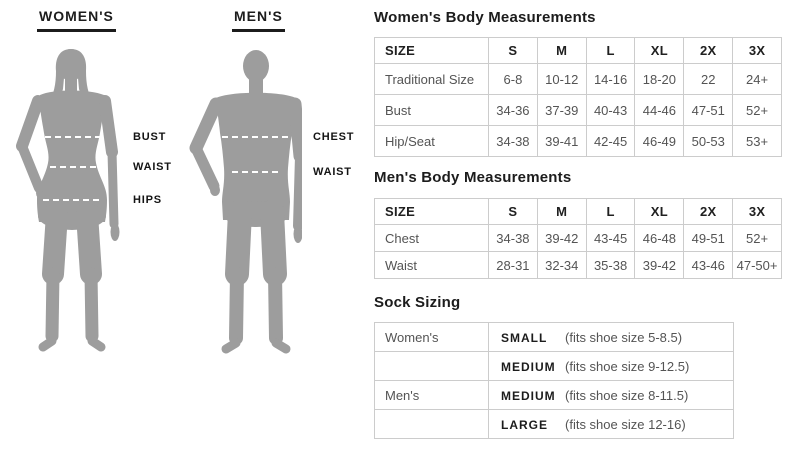 This screenshot has width=787, height=449. What do you see at coordinates (524, 424) in the screenshot?
I see `sock-size: LARGE` at bounding box center [524, 424].